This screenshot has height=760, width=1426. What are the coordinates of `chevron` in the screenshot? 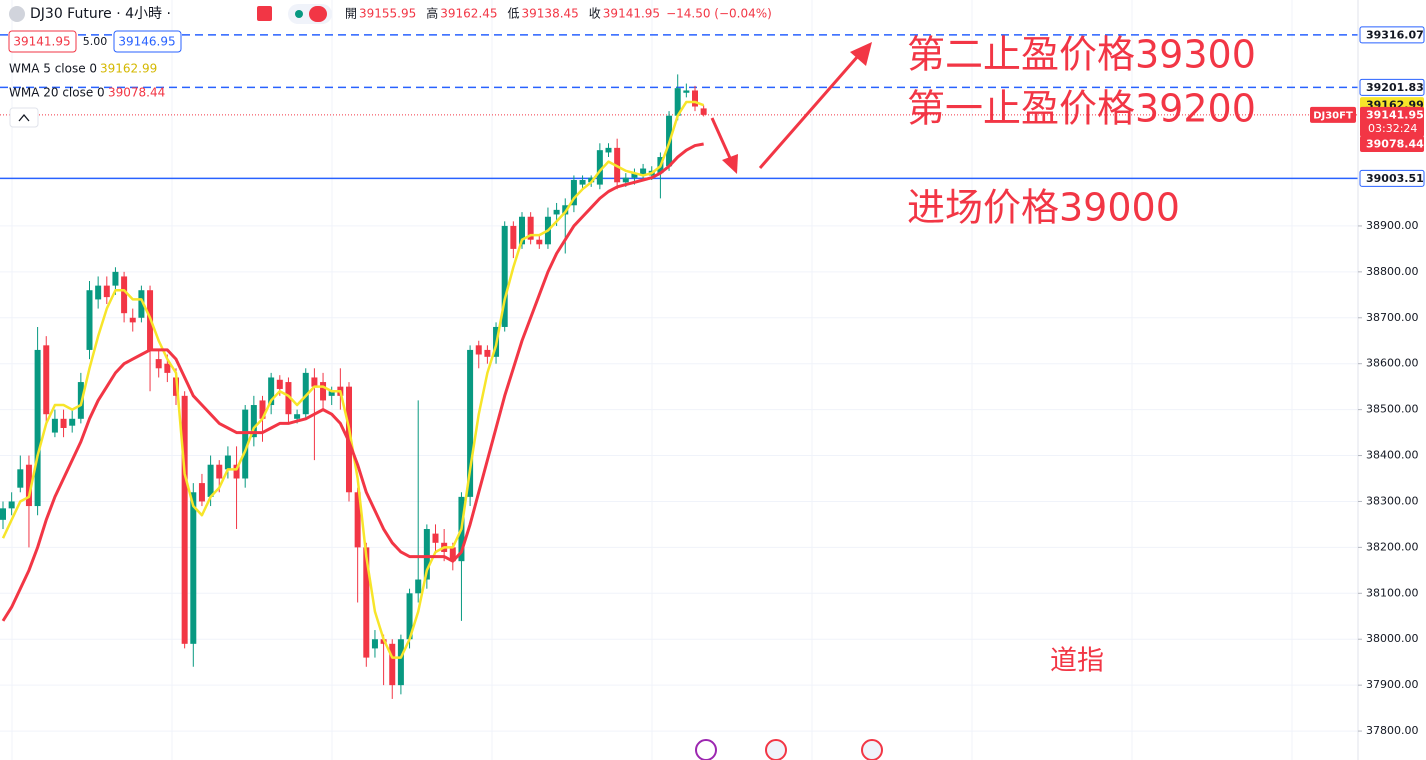 It's located at (24, 117).